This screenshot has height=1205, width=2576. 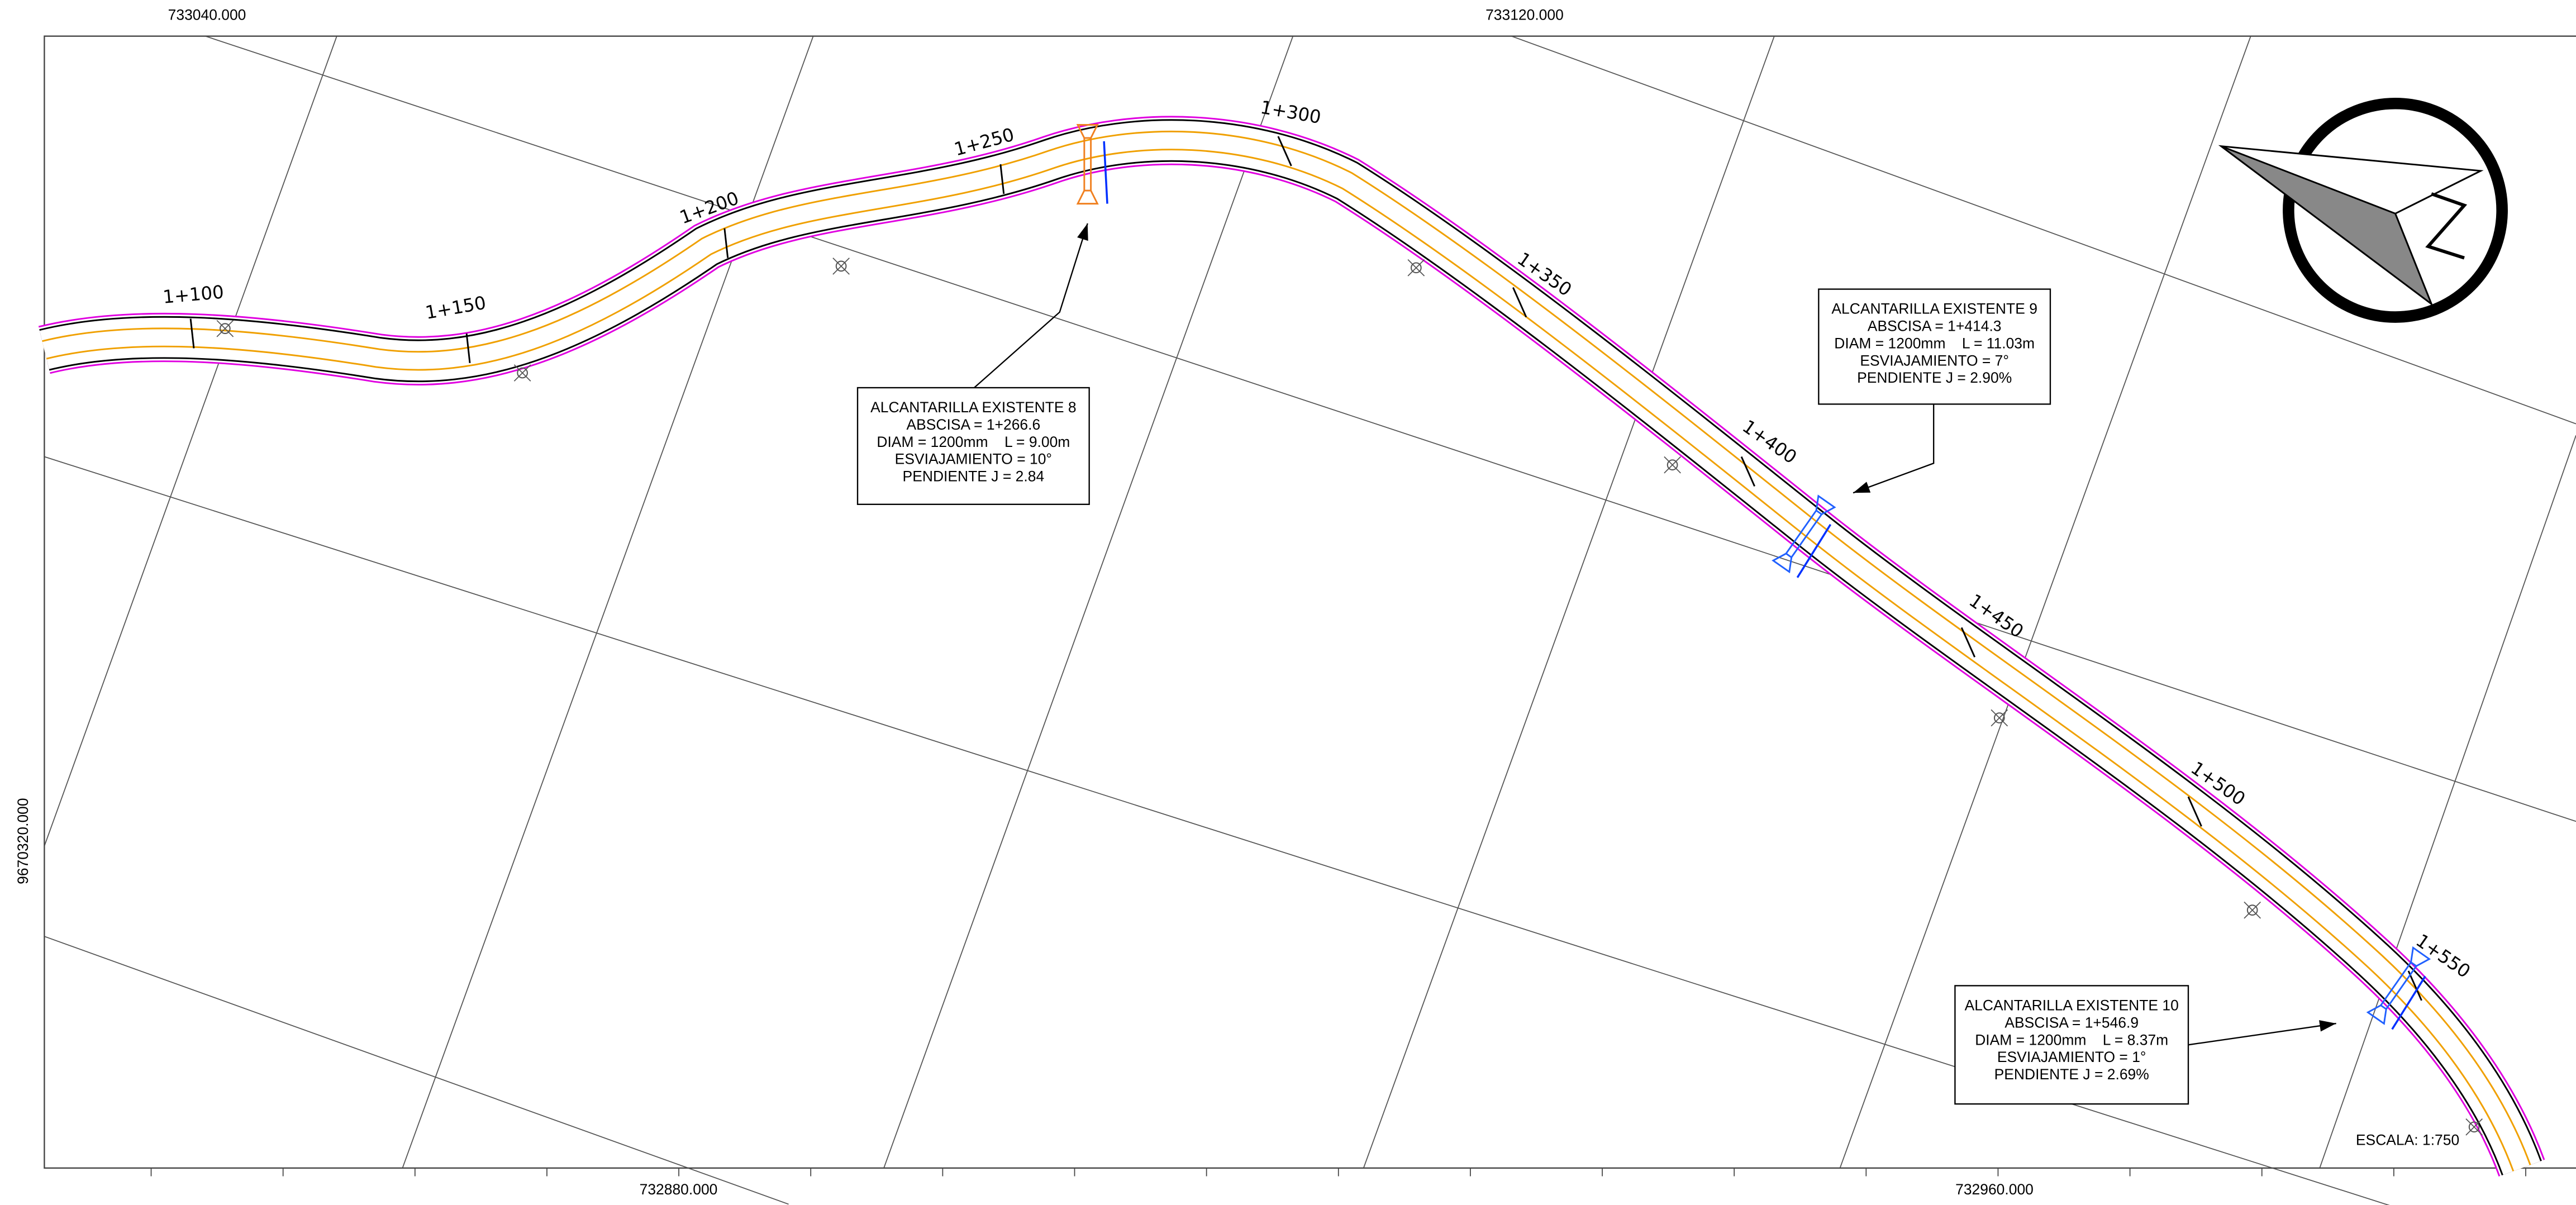 I want to click on callout-text: ESVIAJAMIENTO = 7°, so click(x=1934, y=361).